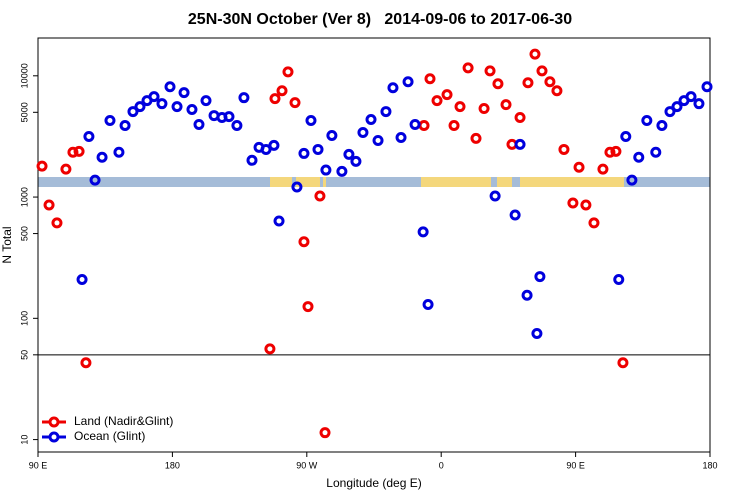  I want to click on y-tick-label: 10000, so click(24, 75).